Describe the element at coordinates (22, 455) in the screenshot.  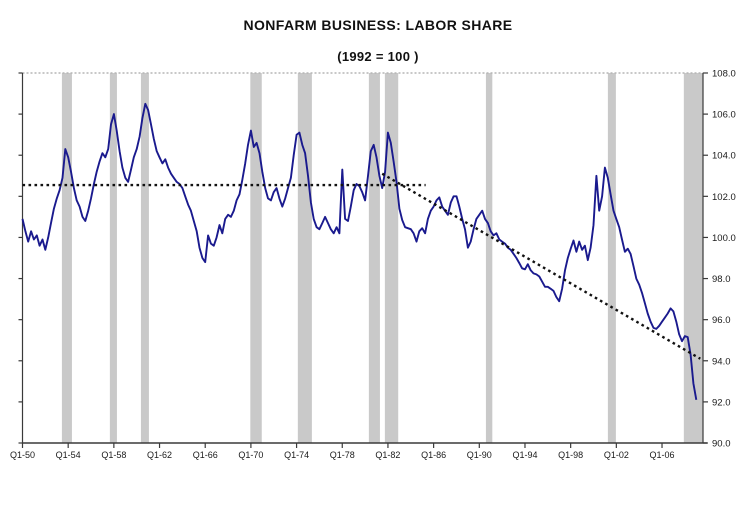
I see `x-axis-label: Q1-50` at that location.